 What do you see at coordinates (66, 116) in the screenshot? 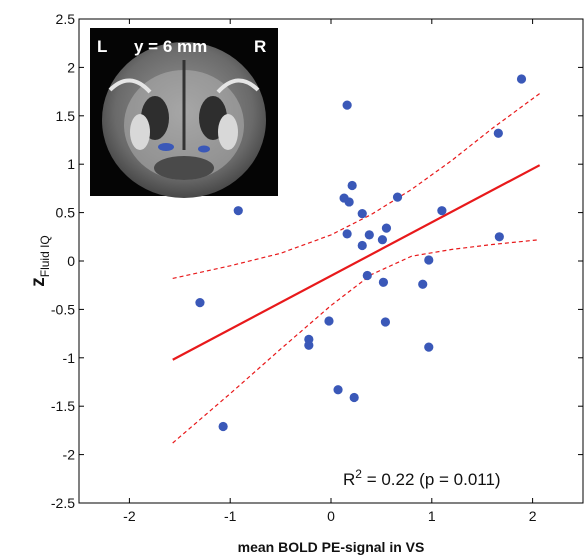
I see `y-tick-label: 1.5` at bounding box center [66, 116].